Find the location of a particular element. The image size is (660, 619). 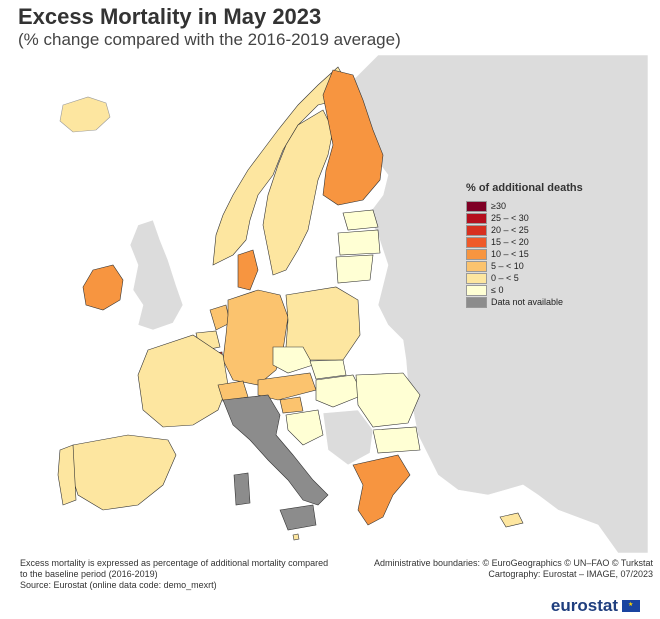

region-malta is located at coordinates (296, 537).